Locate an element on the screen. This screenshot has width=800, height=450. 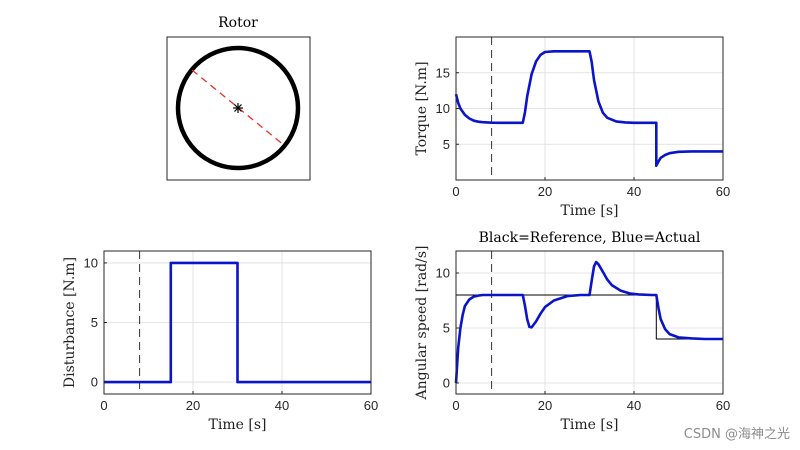
speed-xtick-label: 40 is located at coordinates (634, 405).